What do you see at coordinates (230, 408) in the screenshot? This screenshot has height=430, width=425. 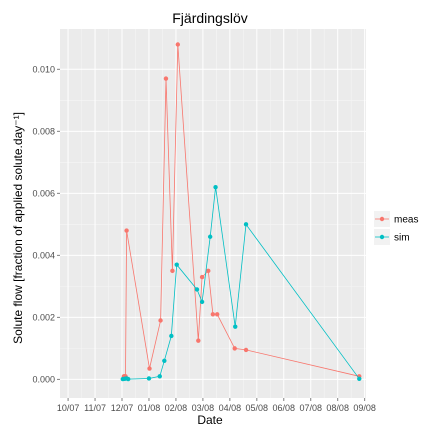 I see `x-tick-label: 04/08` at bounding box center [230, 408].